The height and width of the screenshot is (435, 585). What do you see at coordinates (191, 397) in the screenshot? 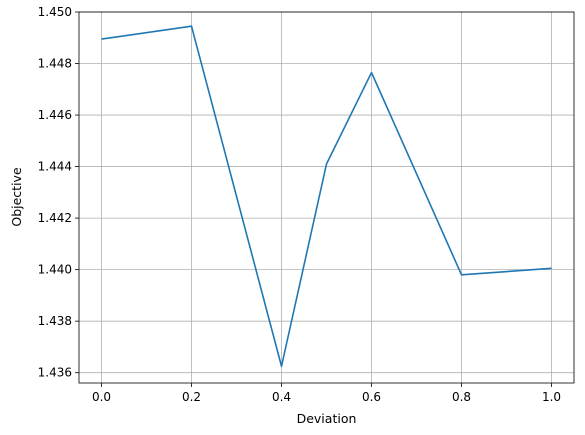
I see `x-tick-label: 0.2` at bounding box center [191, 397].